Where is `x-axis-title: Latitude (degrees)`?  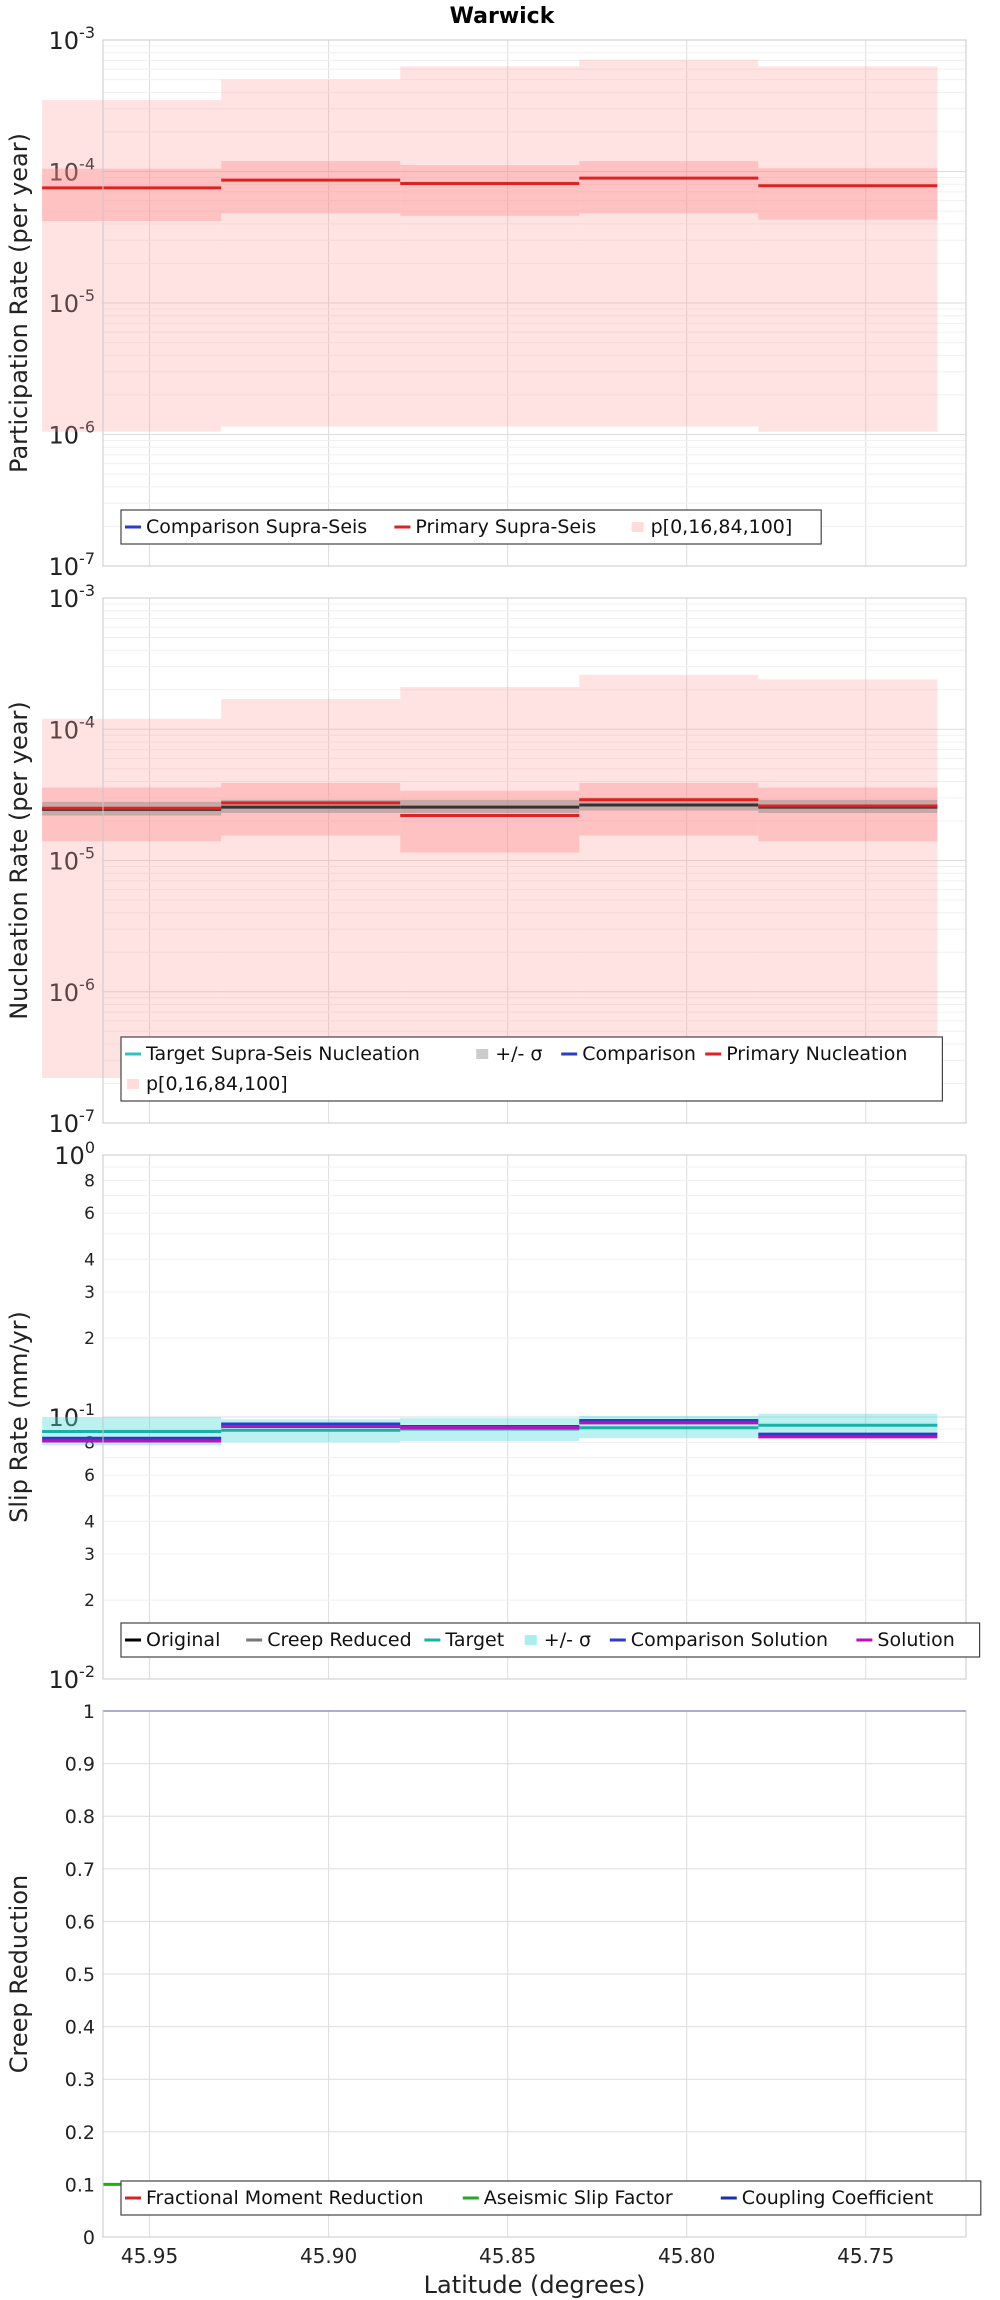 x-axis-title: Latitude (degrees) is located at coordinates (535, 2285).